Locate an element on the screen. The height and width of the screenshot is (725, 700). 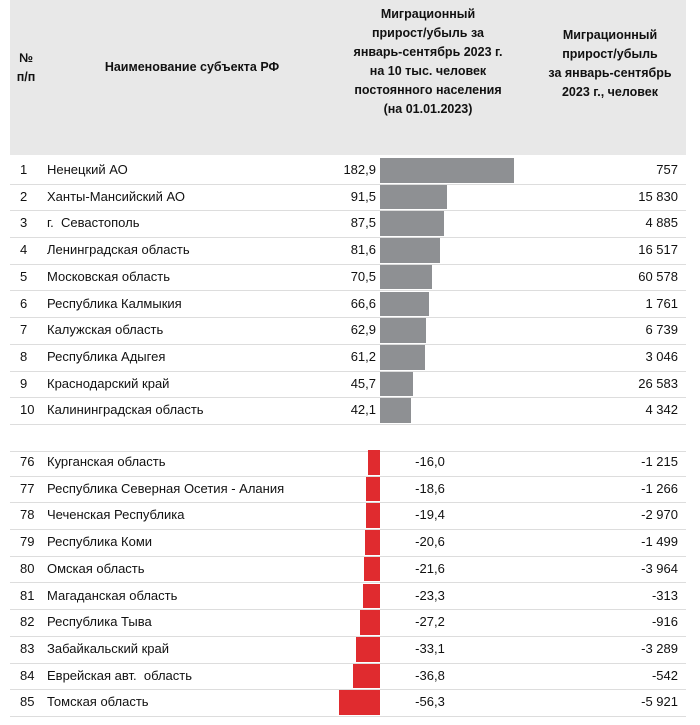
rate-label: -21,6 is located at coordinates (430, 568).